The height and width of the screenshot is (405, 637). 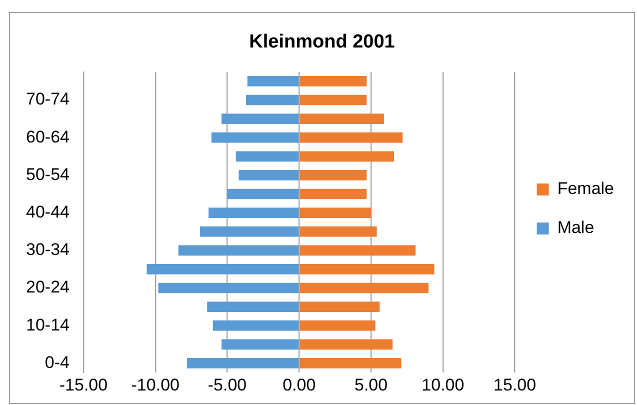 I want to click on x-tick-label: 15.00, so click(x=515, y=384).